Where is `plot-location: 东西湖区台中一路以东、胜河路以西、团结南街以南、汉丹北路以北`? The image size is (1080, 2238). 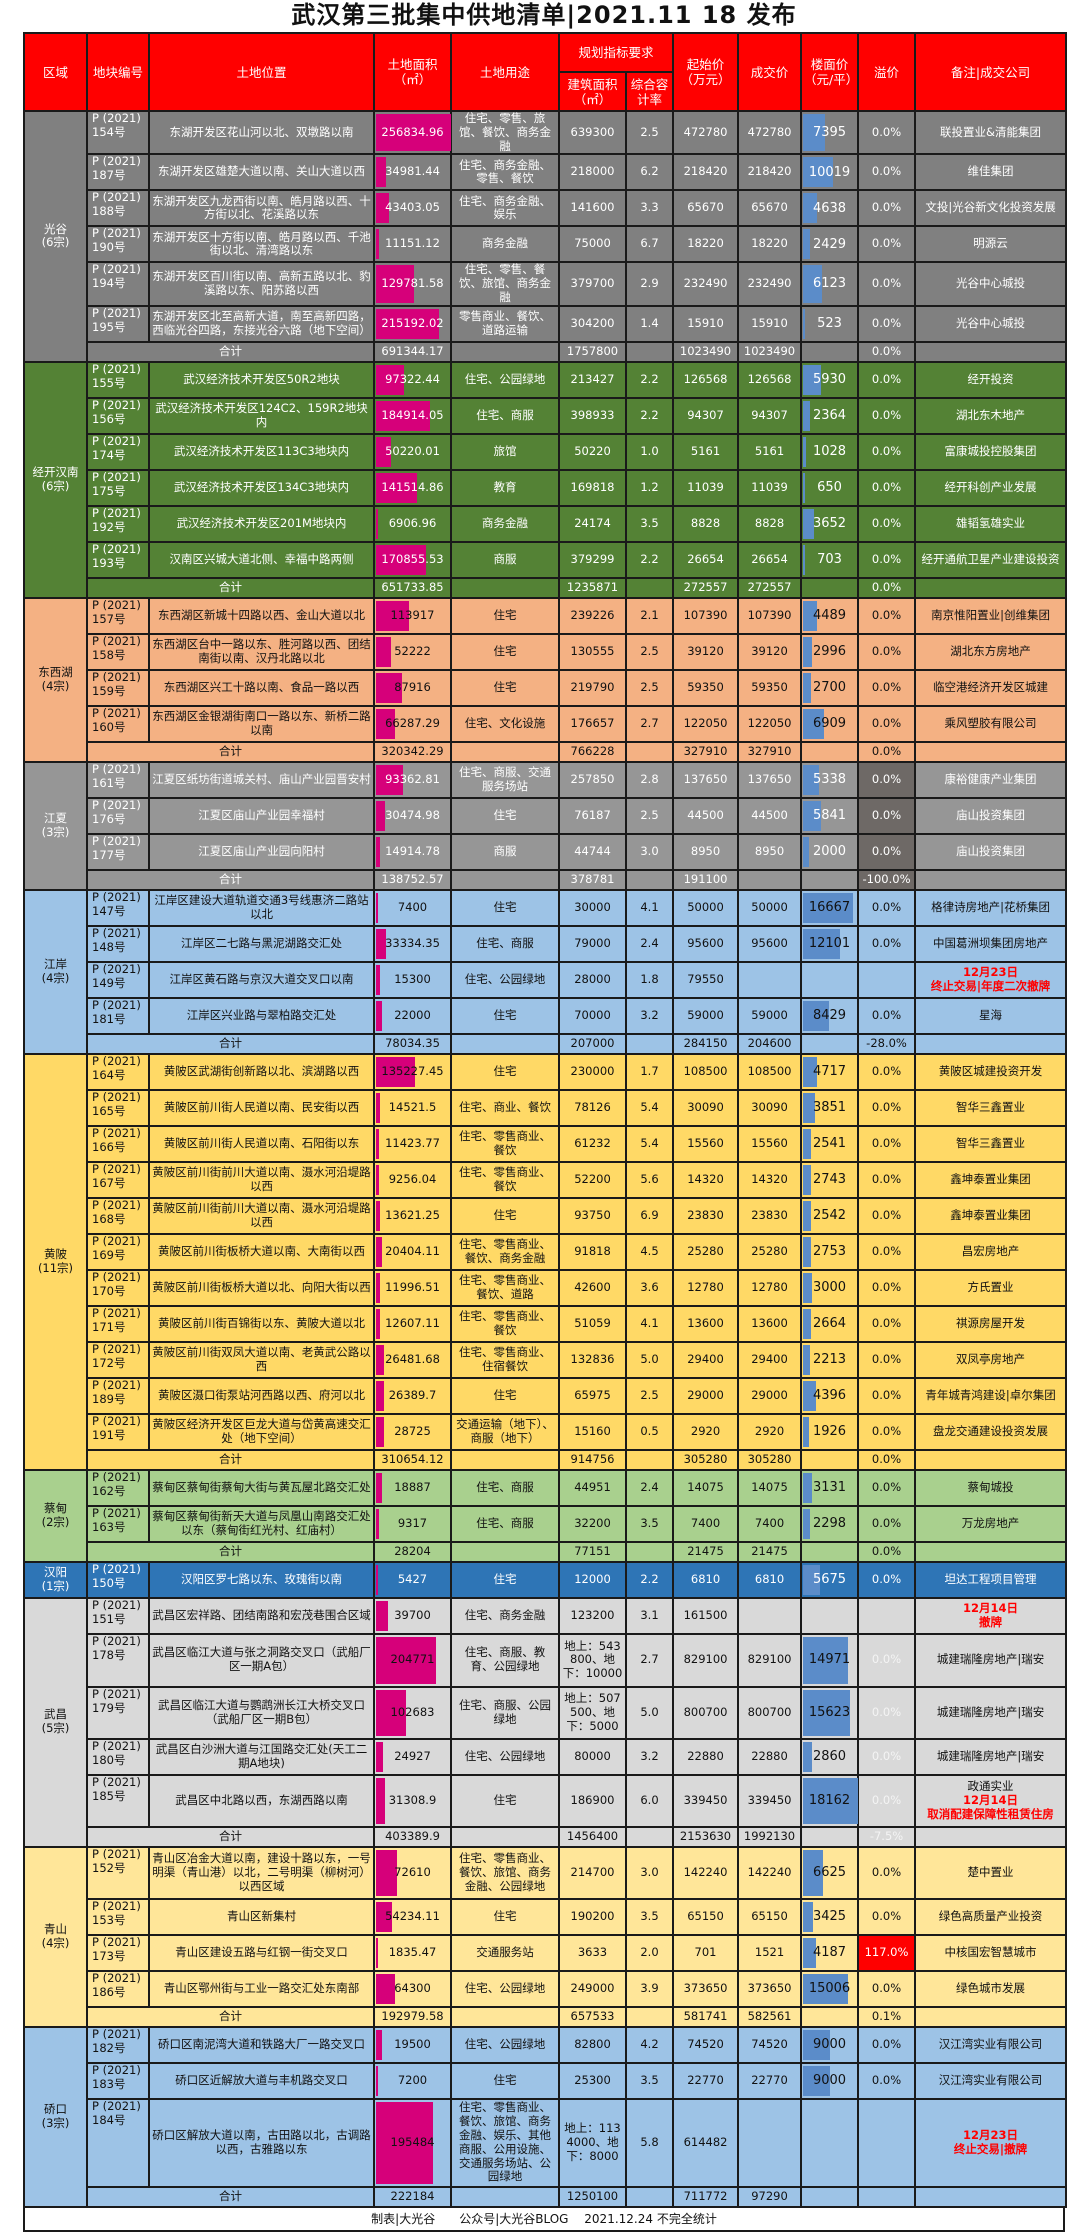
plot-location: 东西湖区台中一路以东、胜河路以西、团结南街以南、汉丹北路以北 is located at coordinates (261, 651).